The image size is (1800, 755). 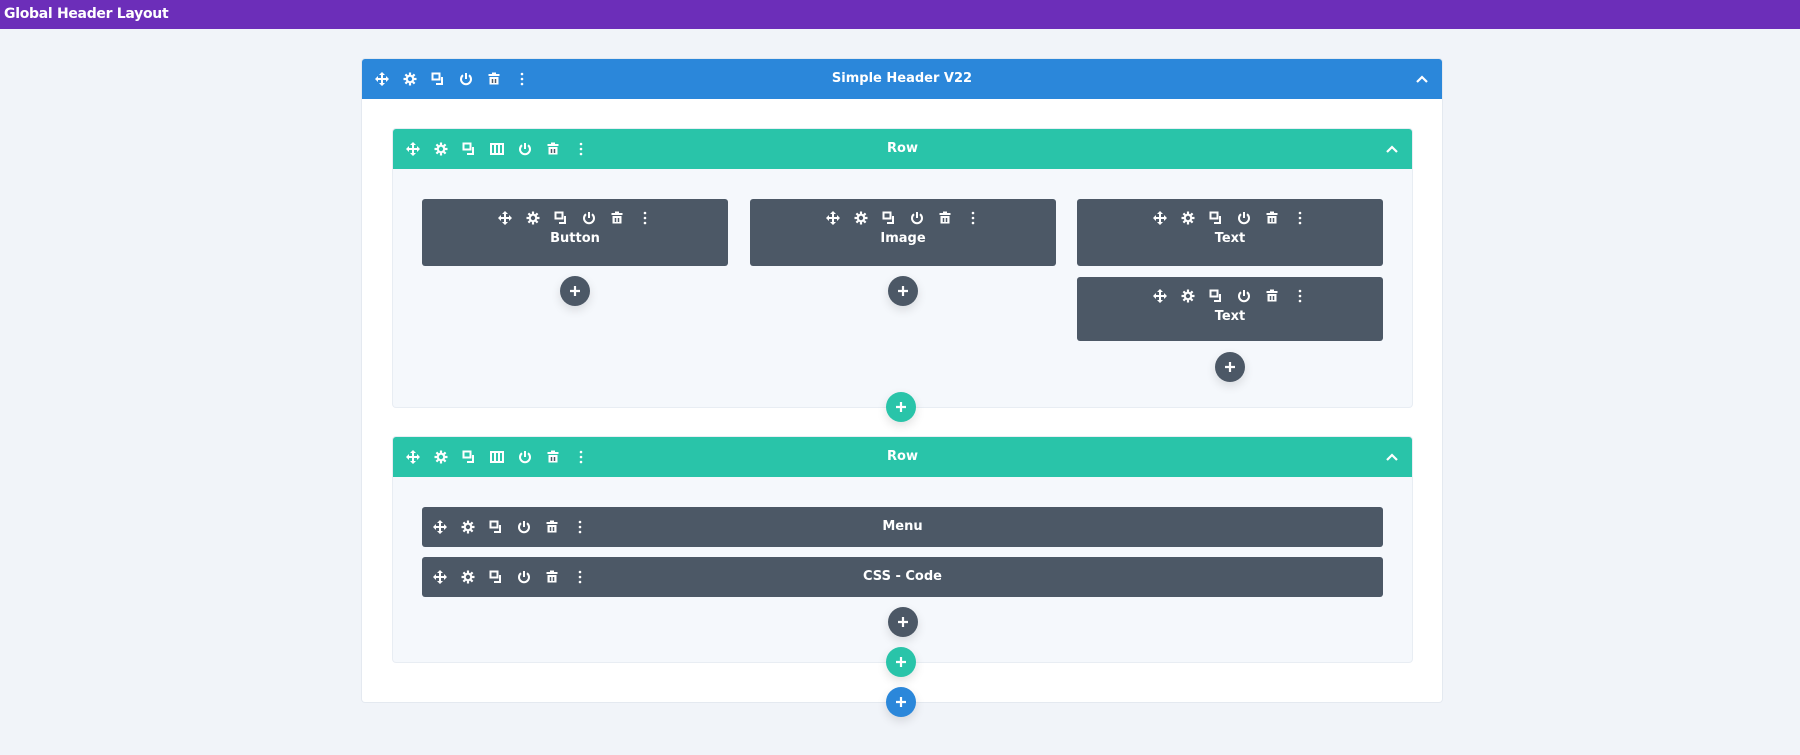 What do you see at coordinates (452, 79) in the screenshot?
I see `section-toolbar` at bounding box center [452, 79].